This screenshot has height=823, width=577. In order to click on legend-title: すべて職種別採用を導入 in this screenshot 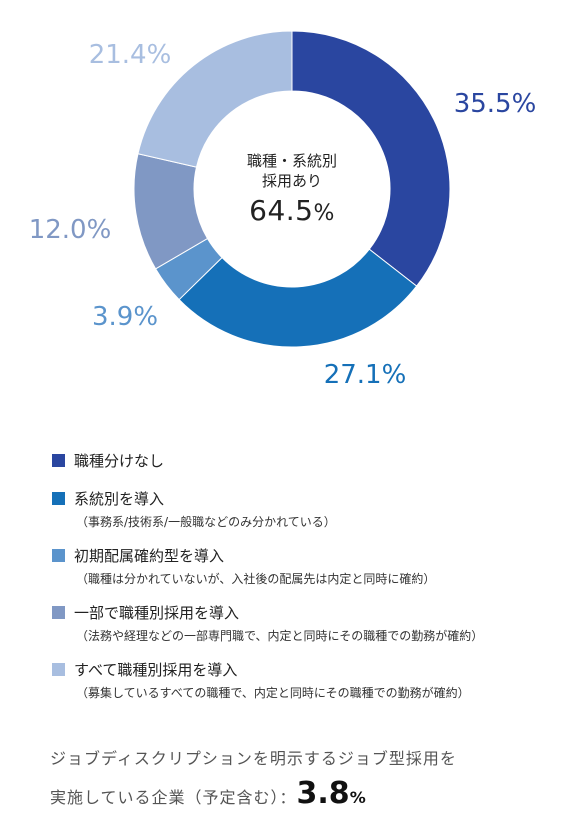, I will do `click(156, 670)`.